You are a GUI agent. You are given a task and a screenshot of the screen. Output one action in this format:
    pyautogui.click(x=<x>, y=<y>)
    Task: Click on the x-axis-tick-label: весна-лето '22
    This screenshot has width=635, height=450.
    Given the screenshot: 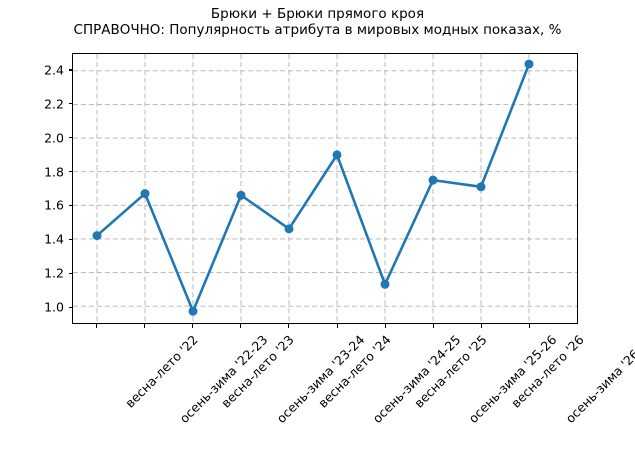 What is the action you would take?
    pyautogui.click(x=161, y=371)
    